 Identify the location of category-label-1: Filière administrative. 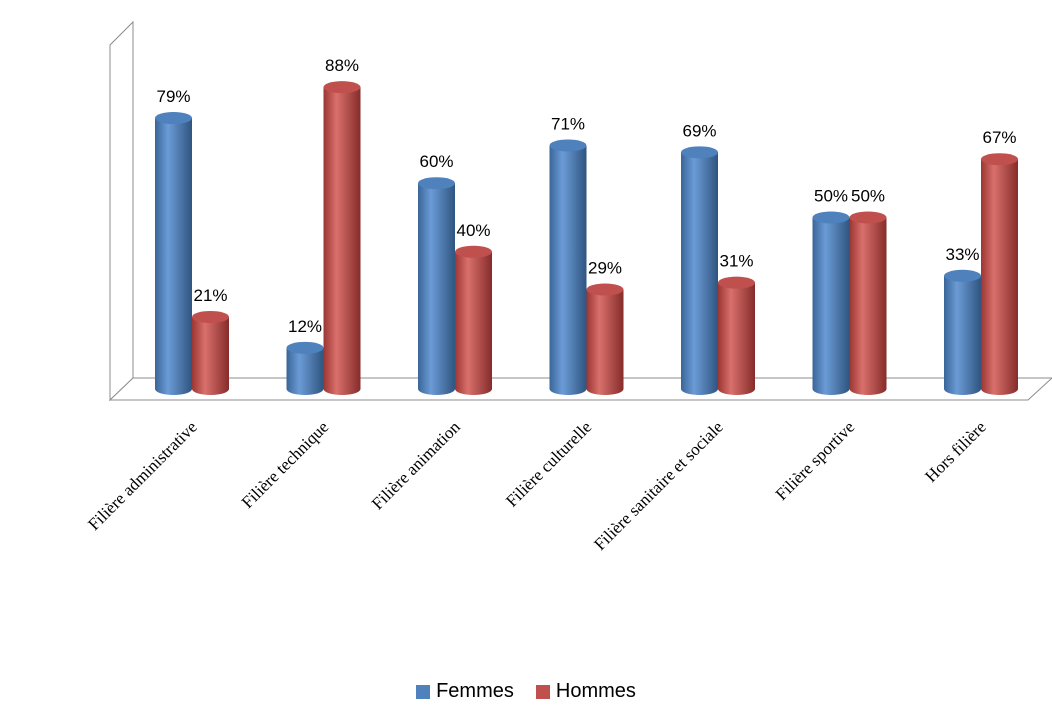
(142, 475).